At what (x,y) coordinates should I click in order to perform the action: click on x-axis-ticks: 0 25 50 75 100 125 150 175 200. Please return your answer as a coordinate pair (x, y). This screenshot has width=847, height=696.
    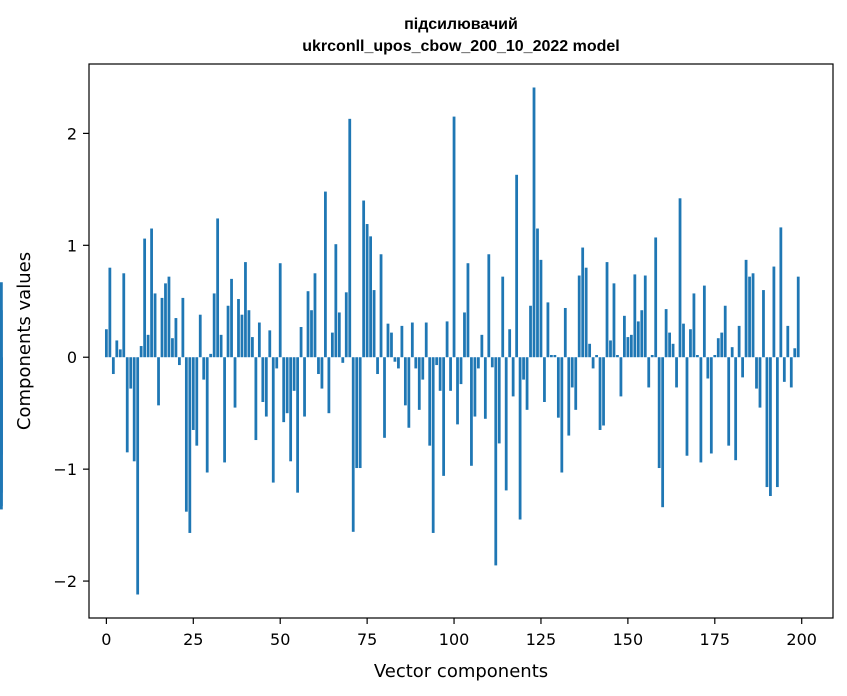
    Looking at the image, I should click on (459, 633).